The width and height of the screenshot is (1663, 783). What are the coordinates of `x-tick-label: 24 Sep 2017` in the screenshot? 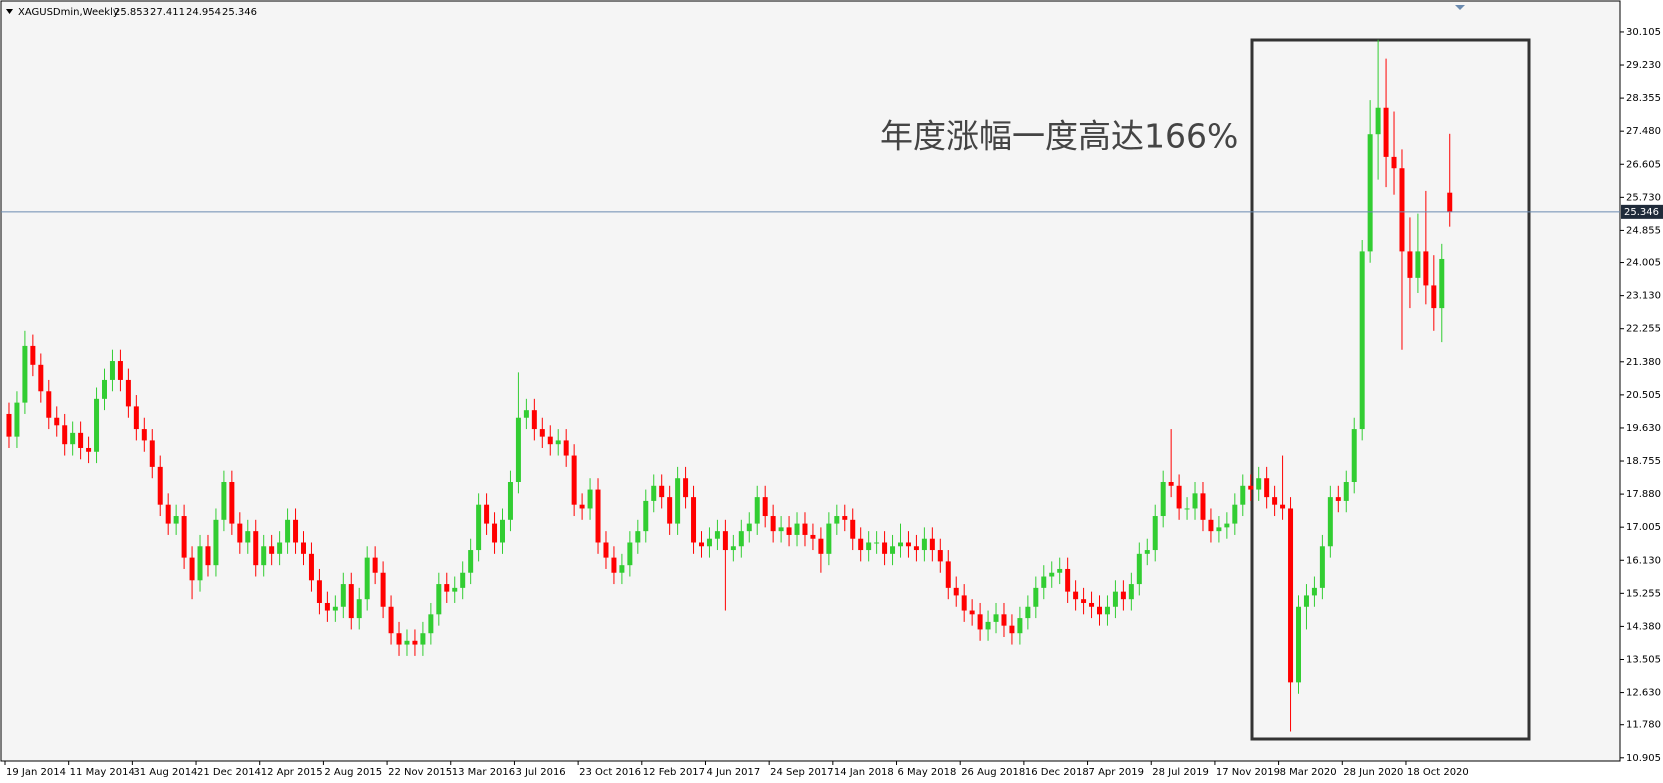 It's located at (801, 772).